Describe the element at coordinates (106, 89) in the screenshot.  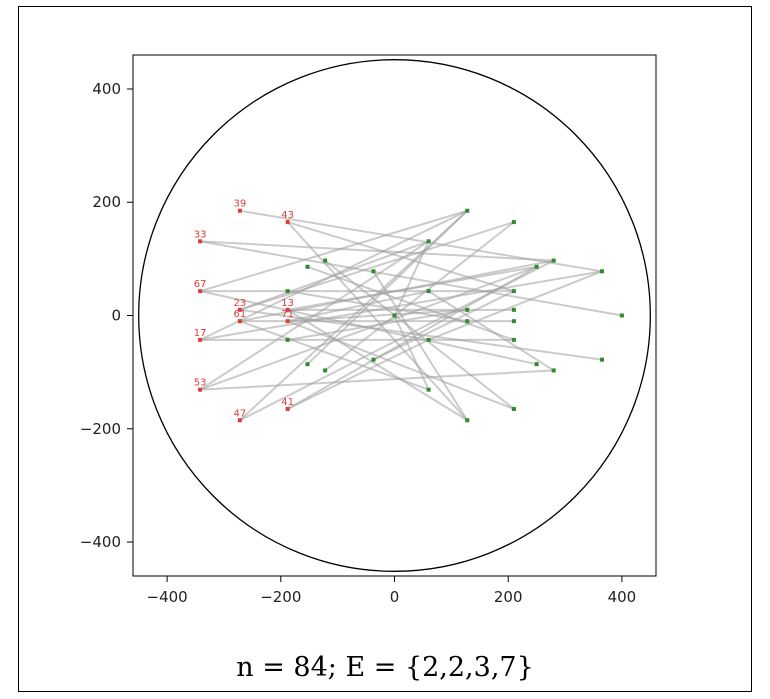
I see `y-tick-label-4: 400` at that location.